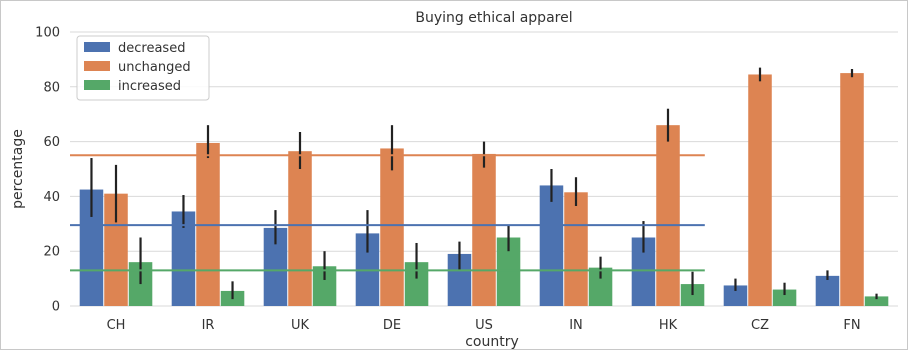 The image size is (908, 350). I want to click on bar-unchanged-de, so click(392, 227).